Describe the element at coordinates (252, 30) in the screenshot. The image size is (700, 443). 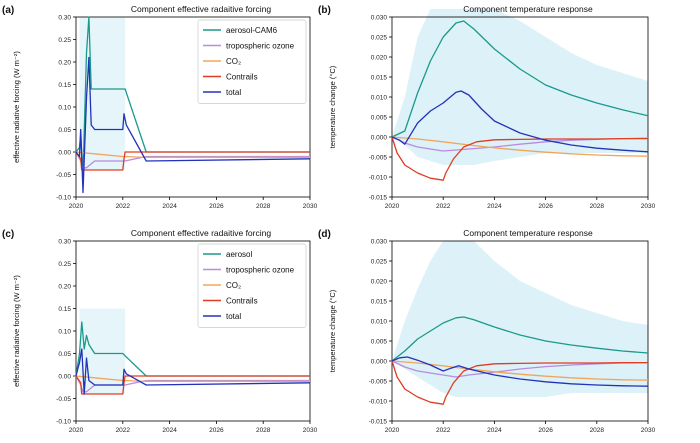
I see `legend-label: aerosol-CAM6` at that location.